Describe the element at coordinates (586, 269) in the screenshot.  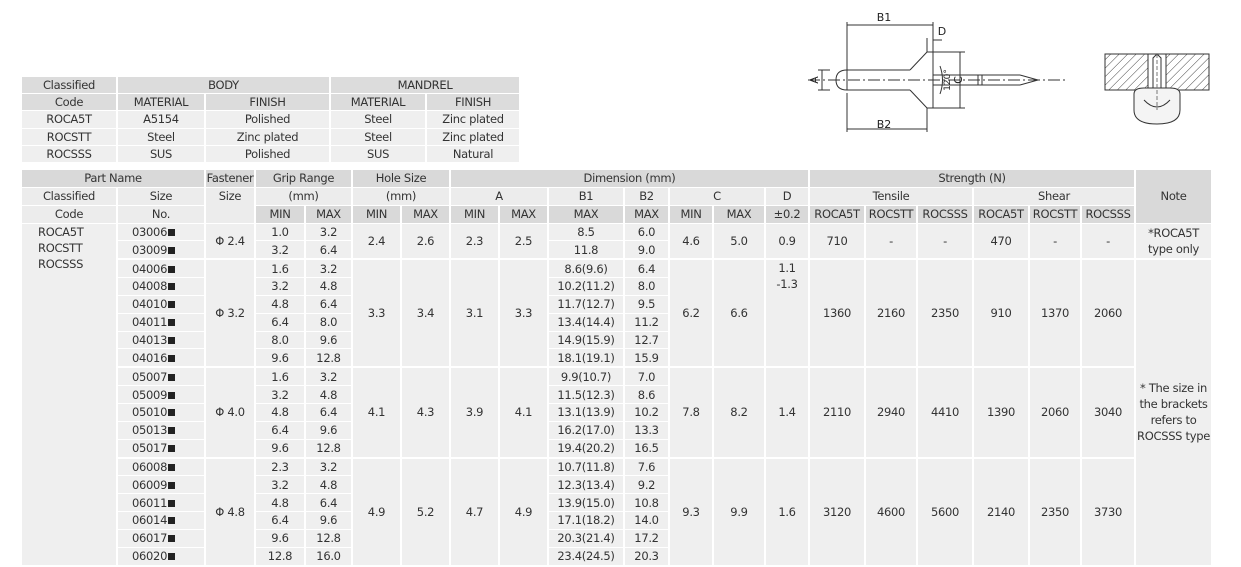
I see `b1-max-cell: 8.6(9.6)` at that location.